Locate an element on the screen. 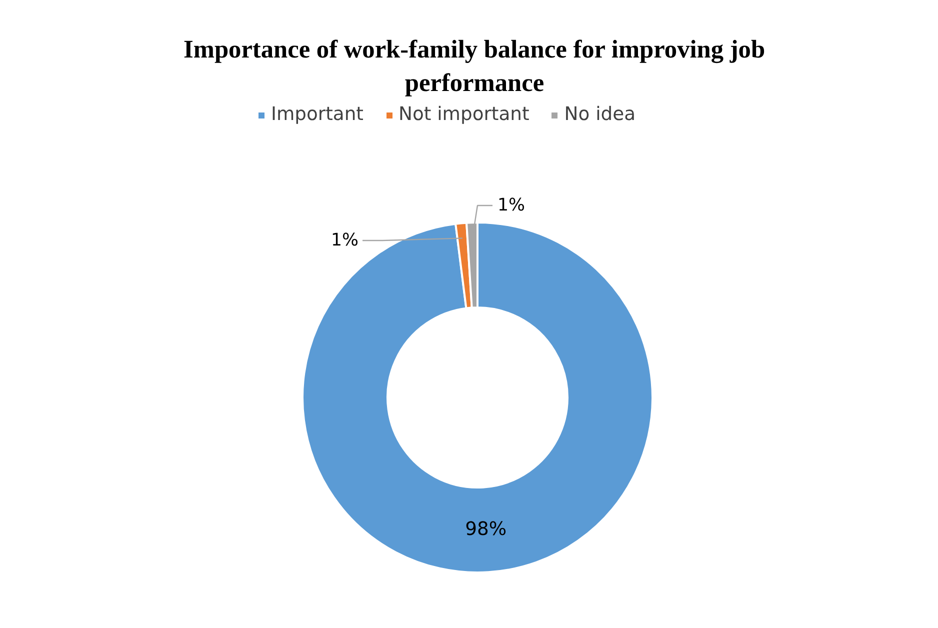 The width and height of the screenshot is (938, 628). chart-title: Importance of work-family balance for improving job performance is located at coordinates (474, 67).